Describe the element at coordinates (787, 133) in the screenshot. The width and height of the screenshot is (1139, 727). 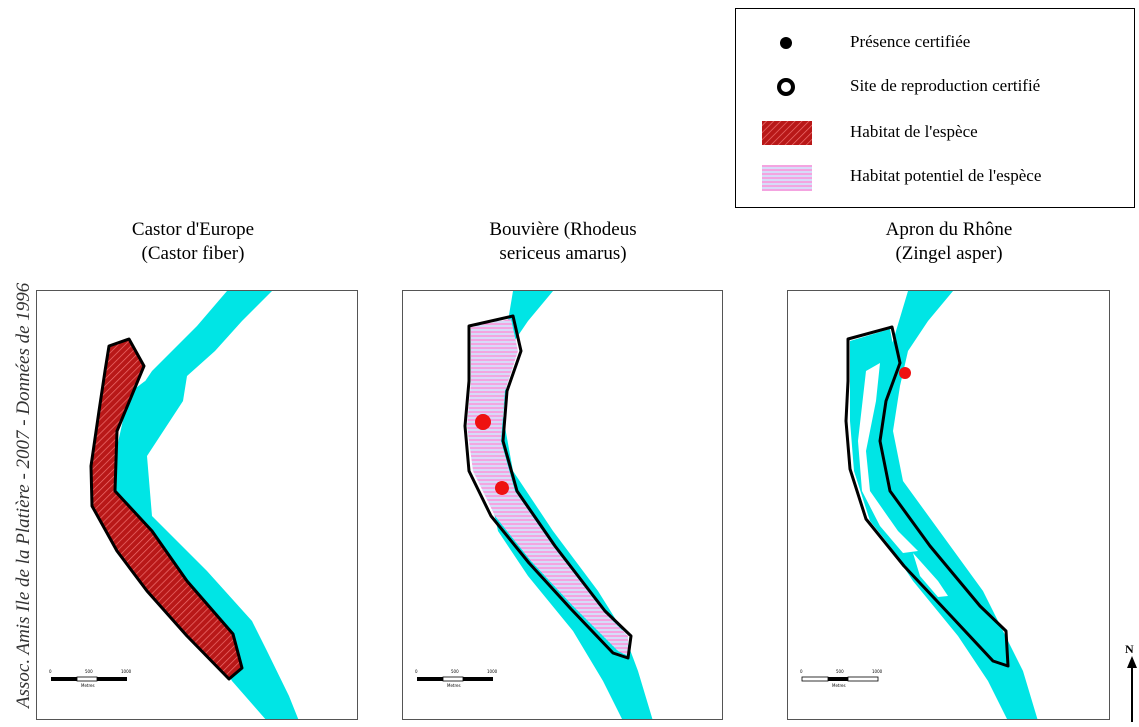
I see `red-hatch-swatch-icon` at that location.